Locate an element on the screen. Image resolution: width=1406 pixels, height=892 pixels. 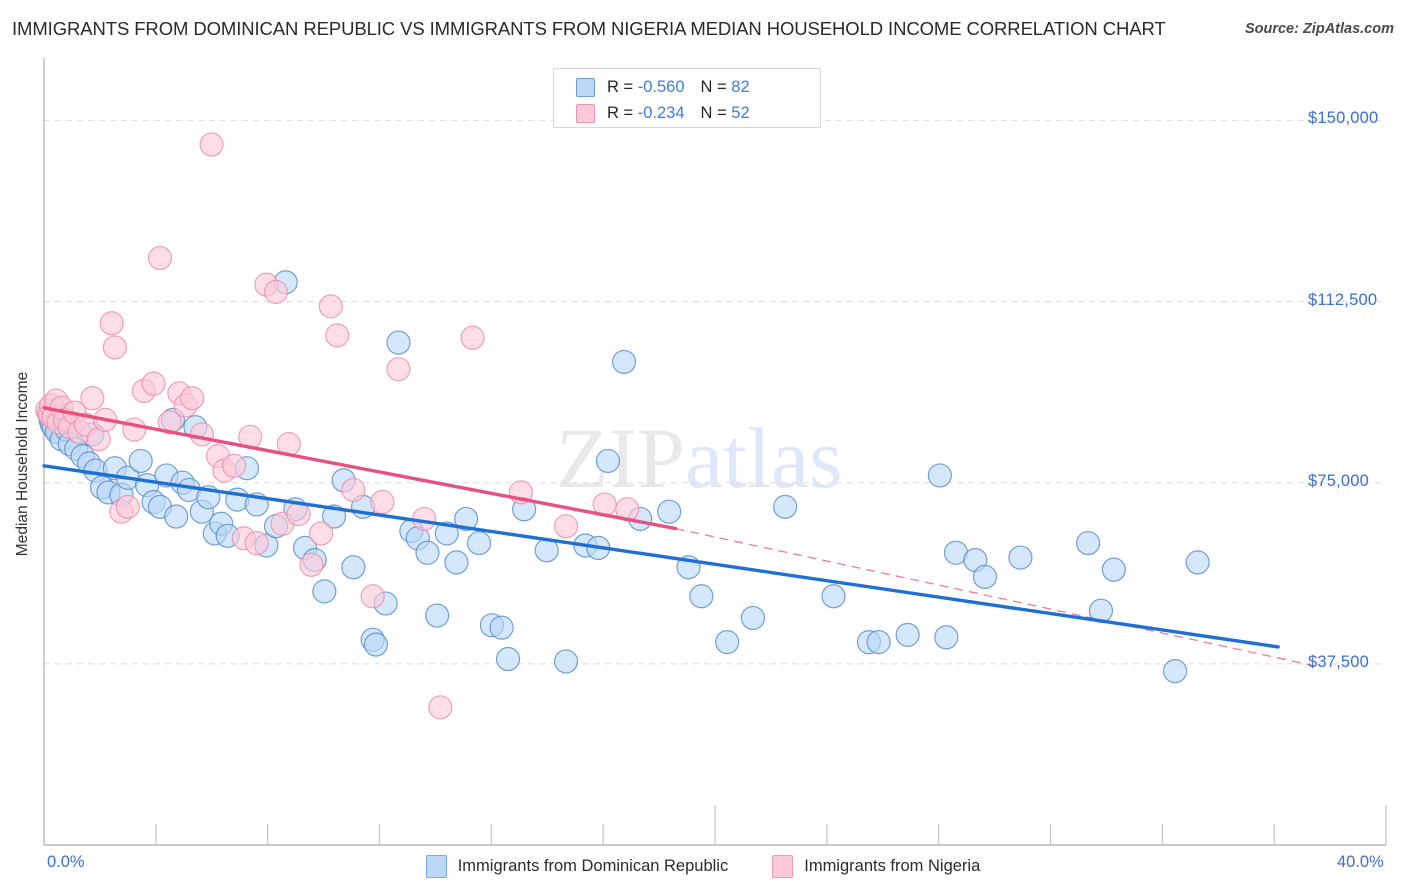
legend-label-dominican-republic: Immigrants from Dominican Republic is located at coordinates (593, 865).